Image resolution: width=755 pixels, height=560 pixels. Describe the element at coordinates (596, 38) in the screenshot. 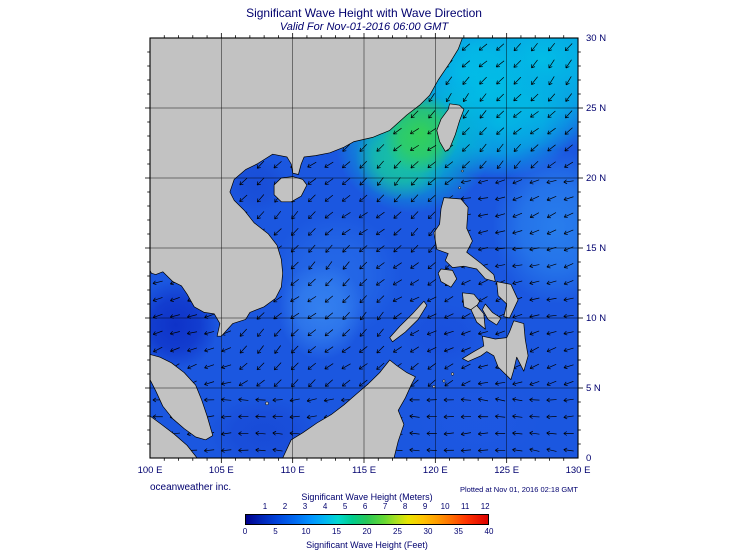

I see `y-axis-label: 30 N` at that location.